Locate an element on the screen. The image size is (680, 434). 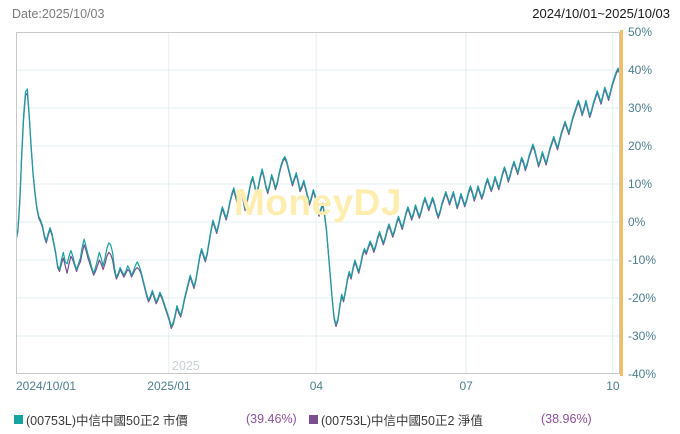
legend-label-nav: (00753L)中信中國50正2 淨值 is located at coordinates (402, 420).